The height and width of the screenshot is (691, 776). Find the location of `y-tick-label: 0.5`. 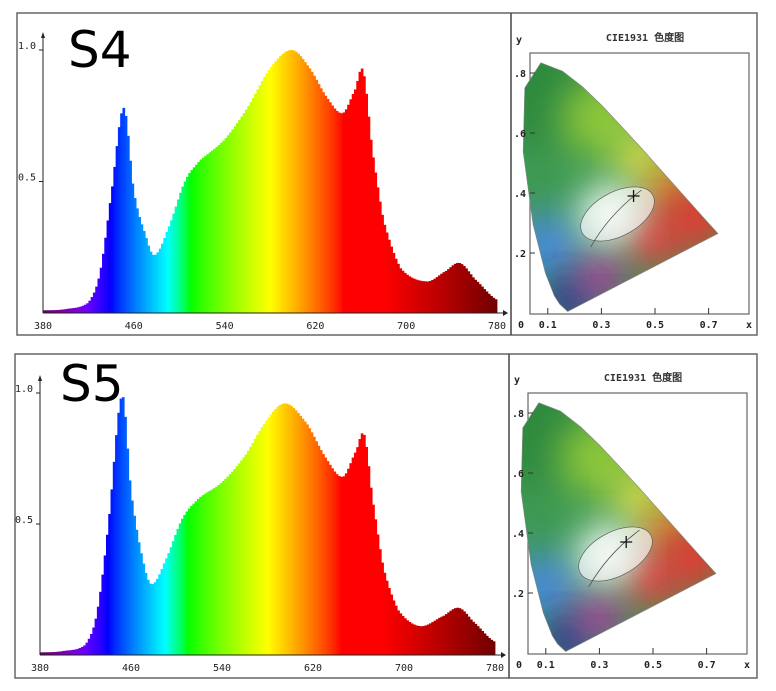

y-tick-label: 0.5 is located at coordinates (24, 520).